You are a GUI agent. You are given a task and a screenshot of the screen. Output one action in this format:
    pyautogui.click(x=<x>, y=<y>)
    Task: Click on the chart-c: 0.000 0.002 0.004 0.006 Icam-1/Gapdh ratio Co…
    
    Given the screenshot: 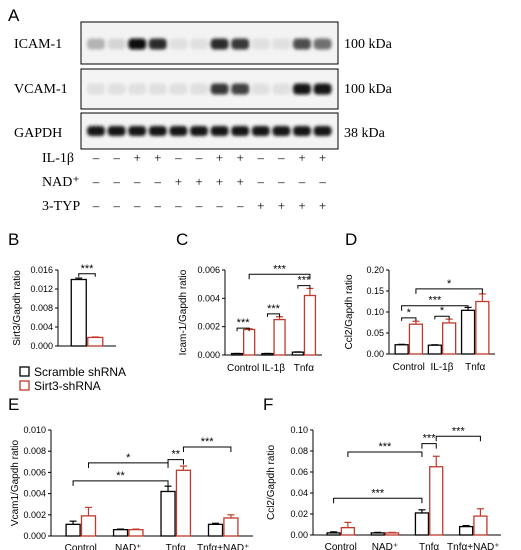 What is the action you would take?
    pyautogui.click(x=250, y=318)
    